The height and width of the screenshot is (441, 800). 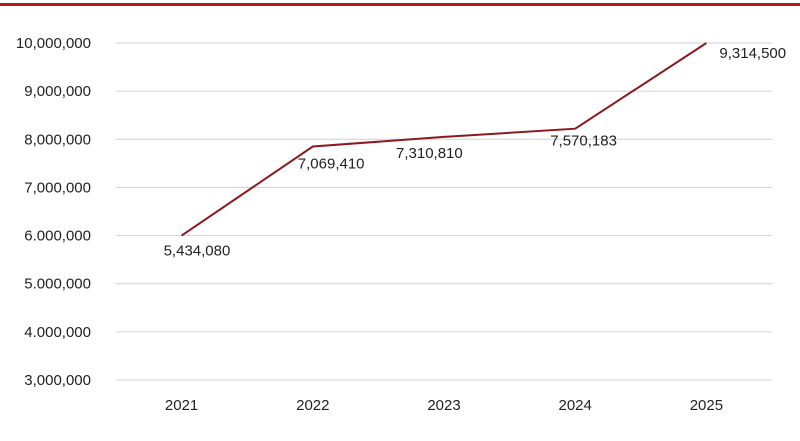 What do you see at coordinates (583, 141) in the screenshot?
I see `data-label: 7,570,183` at bounding box center [583, 141].